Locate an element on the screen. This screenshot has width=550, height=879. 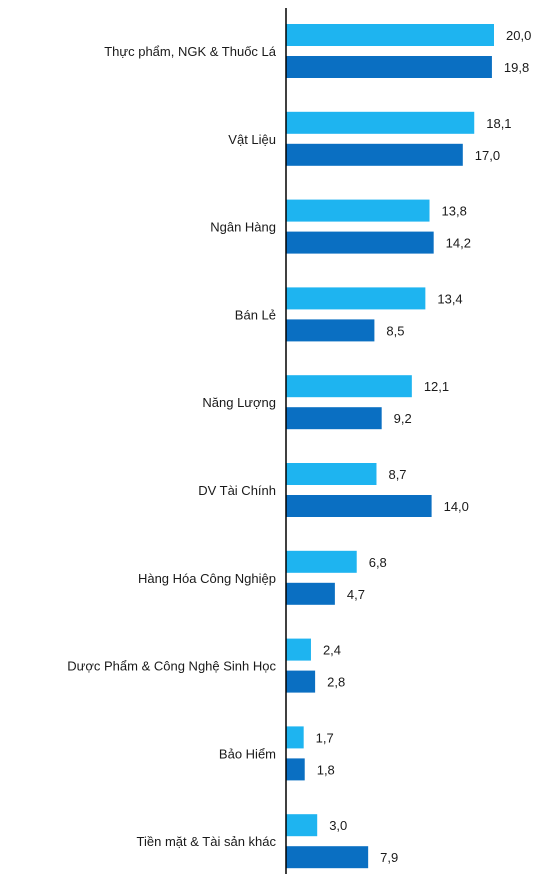
category-label-6: Hàng Hóa Công Nghiệp is located at coordinates (207, 578).